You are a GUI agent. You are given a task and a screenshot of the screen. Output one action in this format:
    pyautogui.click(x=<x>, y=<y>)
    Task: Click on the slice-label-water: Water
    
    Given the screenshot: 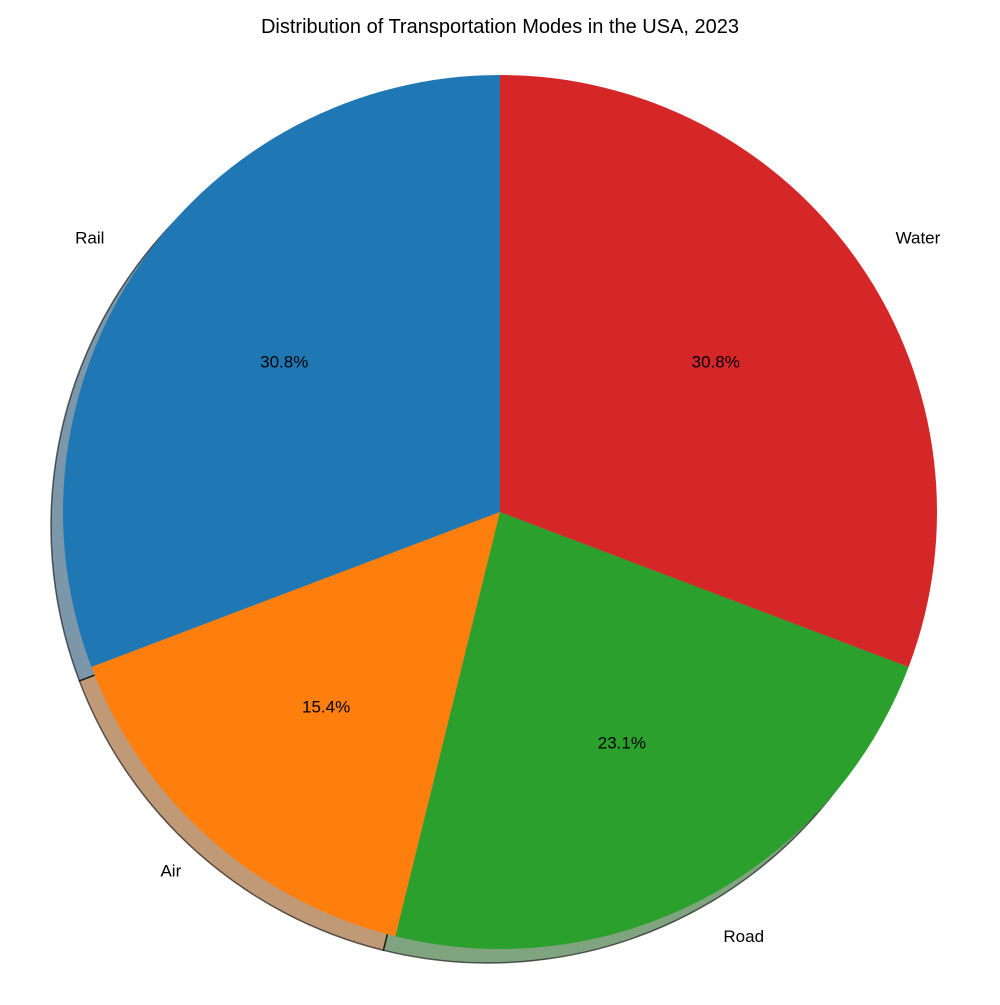 What is the action you would take?
    pyautogui.click(x=918, y=237)
    